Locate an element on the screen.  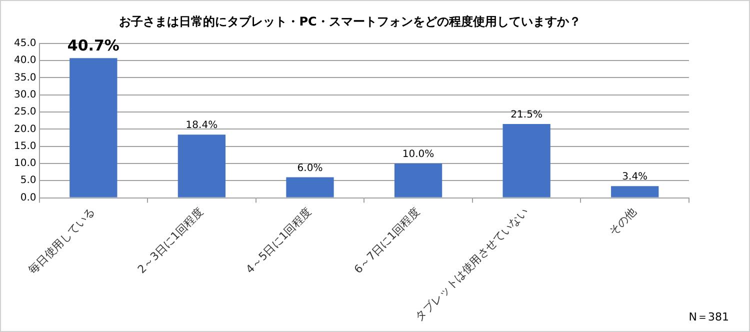
y-tick-label: 0.0 is located at coordinates (28, 198).